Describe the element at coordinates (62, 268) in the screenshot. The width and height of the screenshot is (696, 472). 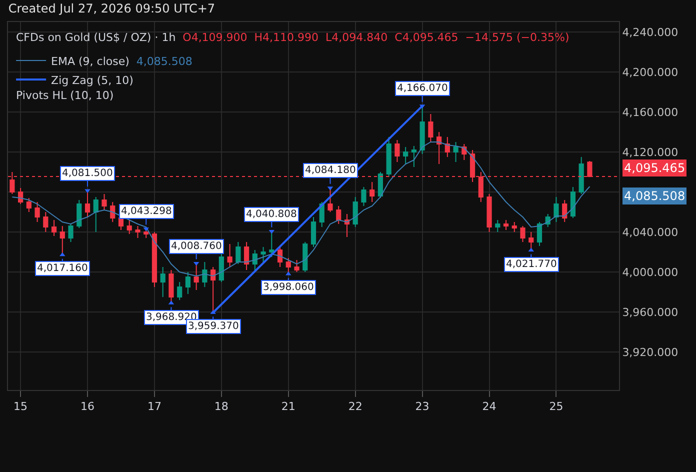
I see `data-label: 4,017.160` at that location.